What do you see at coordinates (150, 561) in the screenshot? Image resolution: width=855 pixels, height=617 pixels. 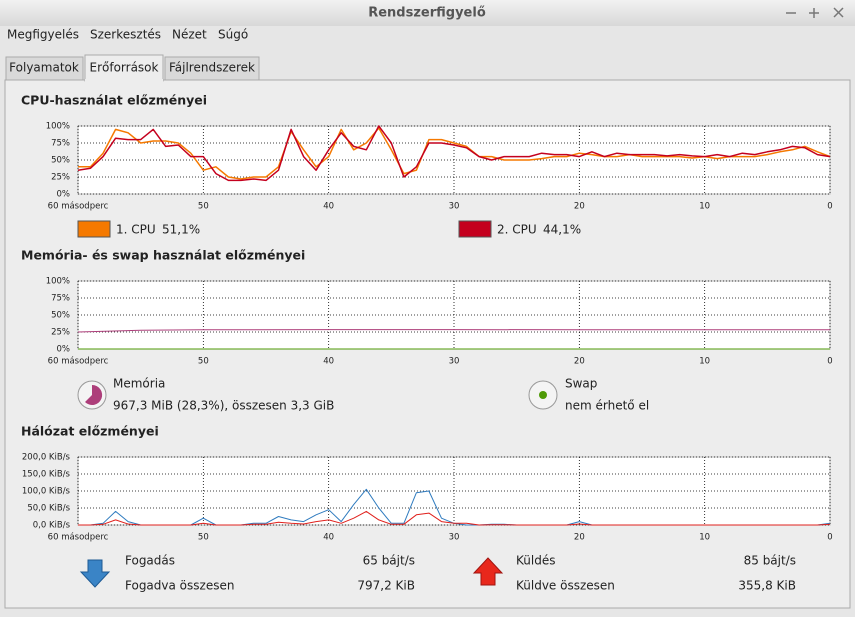 I see `legend-name: Fogadás` at bounding box center [150, 561].